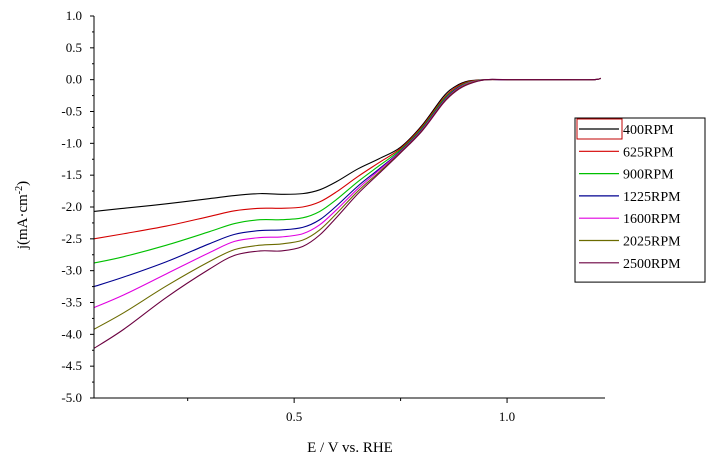 This screenshot has width=709, height=472. I want to click on legend-box, so click(640, 200).